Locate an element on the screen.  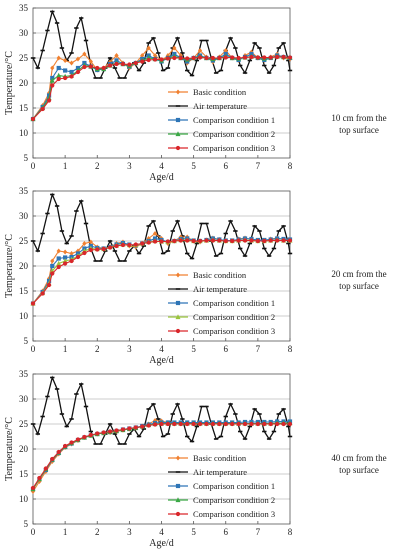
chart-2-y-tick-label: 5 is located at coordinates (26, 341).